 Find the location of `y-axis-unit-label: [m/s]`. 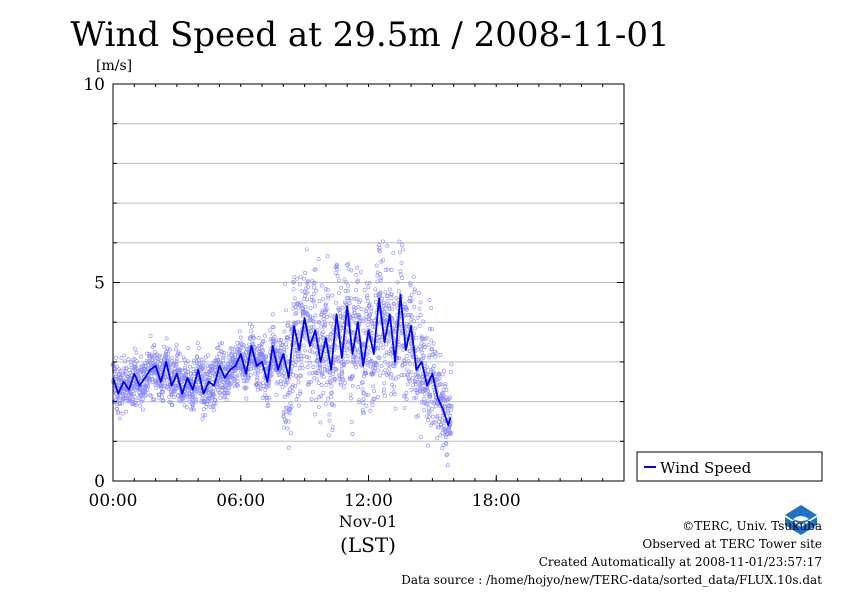

y-axis-unit-label: [m/s] is located at coordinates (114, 66).